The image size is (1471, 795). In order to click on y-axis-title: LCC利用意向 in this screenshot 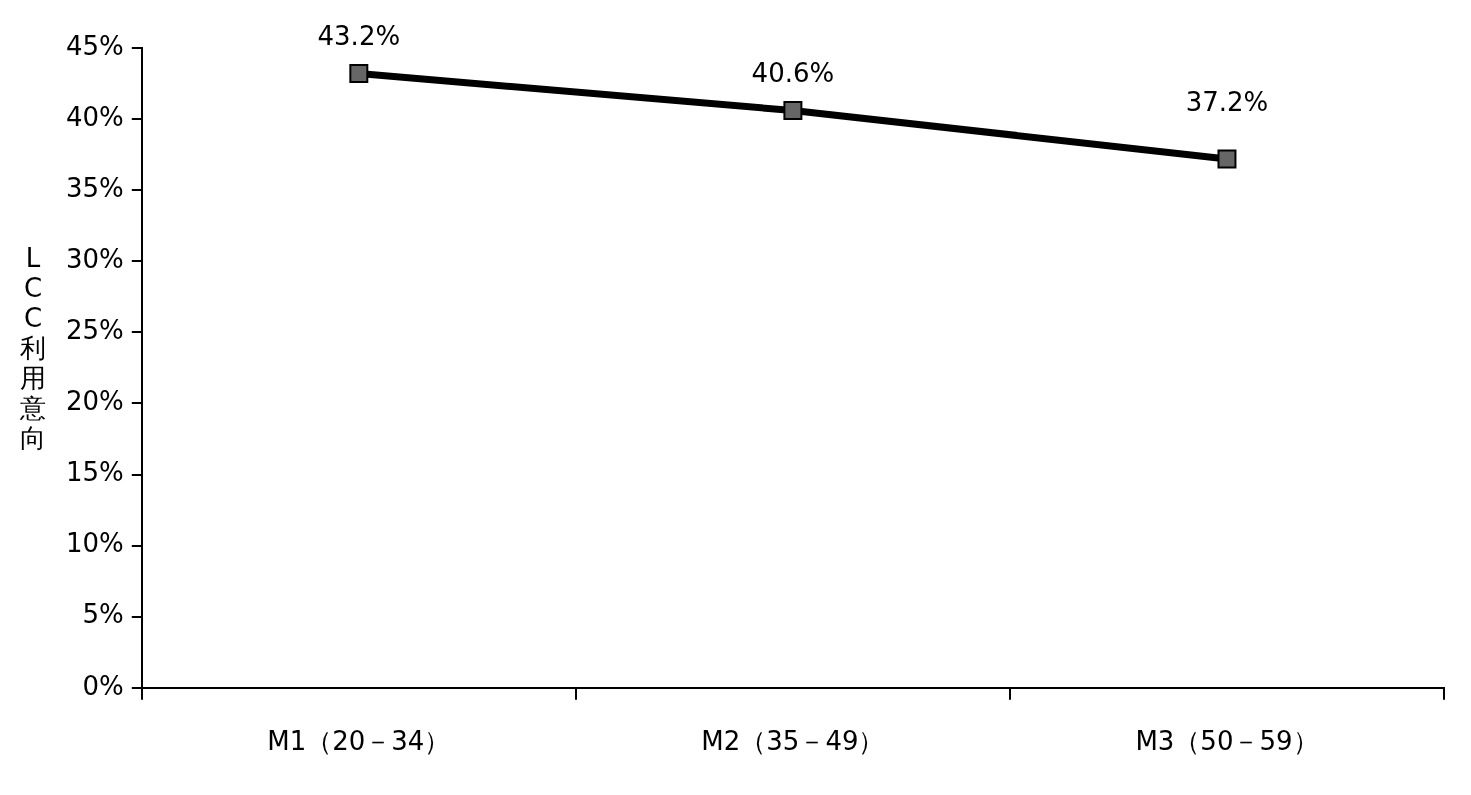, I will do `click(33, 348)`.